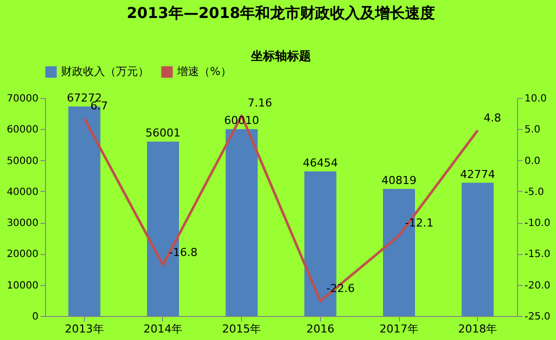 The image size is (556, 340). I want to click on legend-label: 财政收入（万元）, so click(105, 71).